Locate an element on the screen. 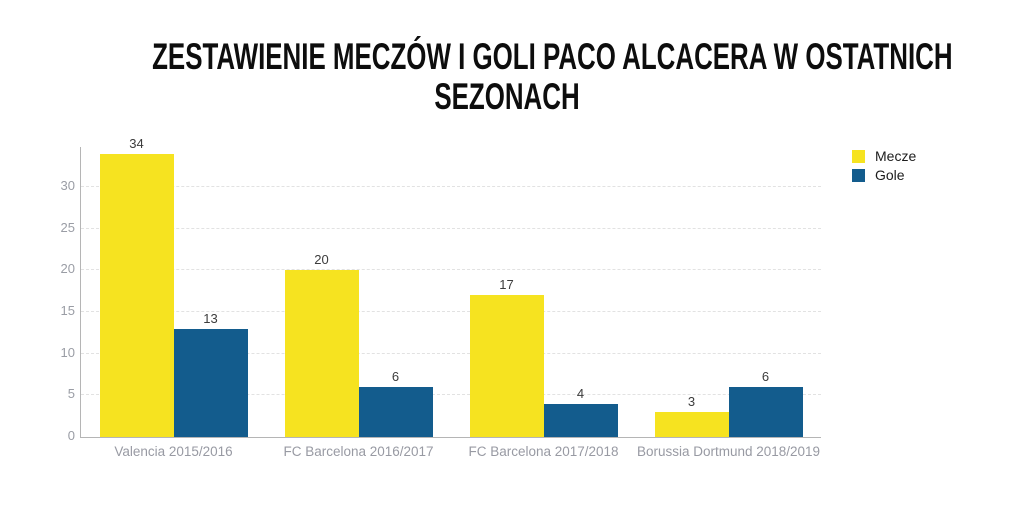  y-axis-tick-label: 15 is located at coordinates (67, 311).